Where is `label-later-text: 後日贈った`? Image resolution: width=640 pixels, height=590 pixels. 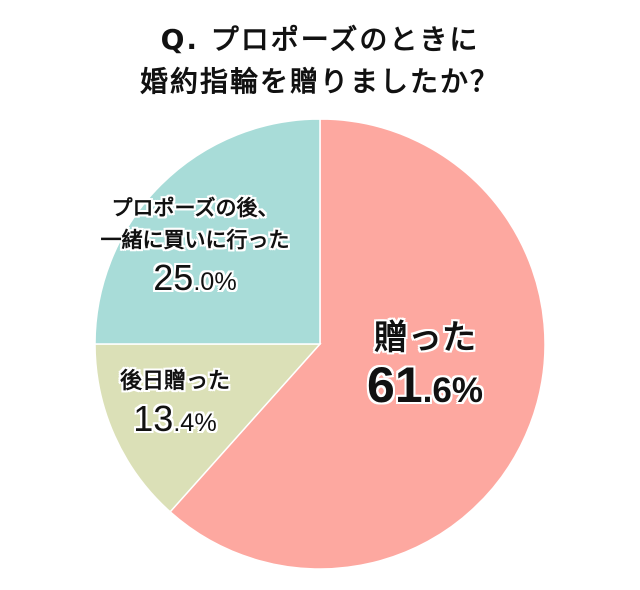 label-later-text: 後日贈った is located at coordinates (174, 381).